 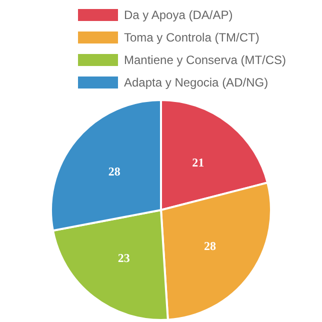 What do you see at coordinates (178, 15) in the screenshot?
I see `legend-label: Da y Apoya (DA/AP)` at bounding box center [178, 15].